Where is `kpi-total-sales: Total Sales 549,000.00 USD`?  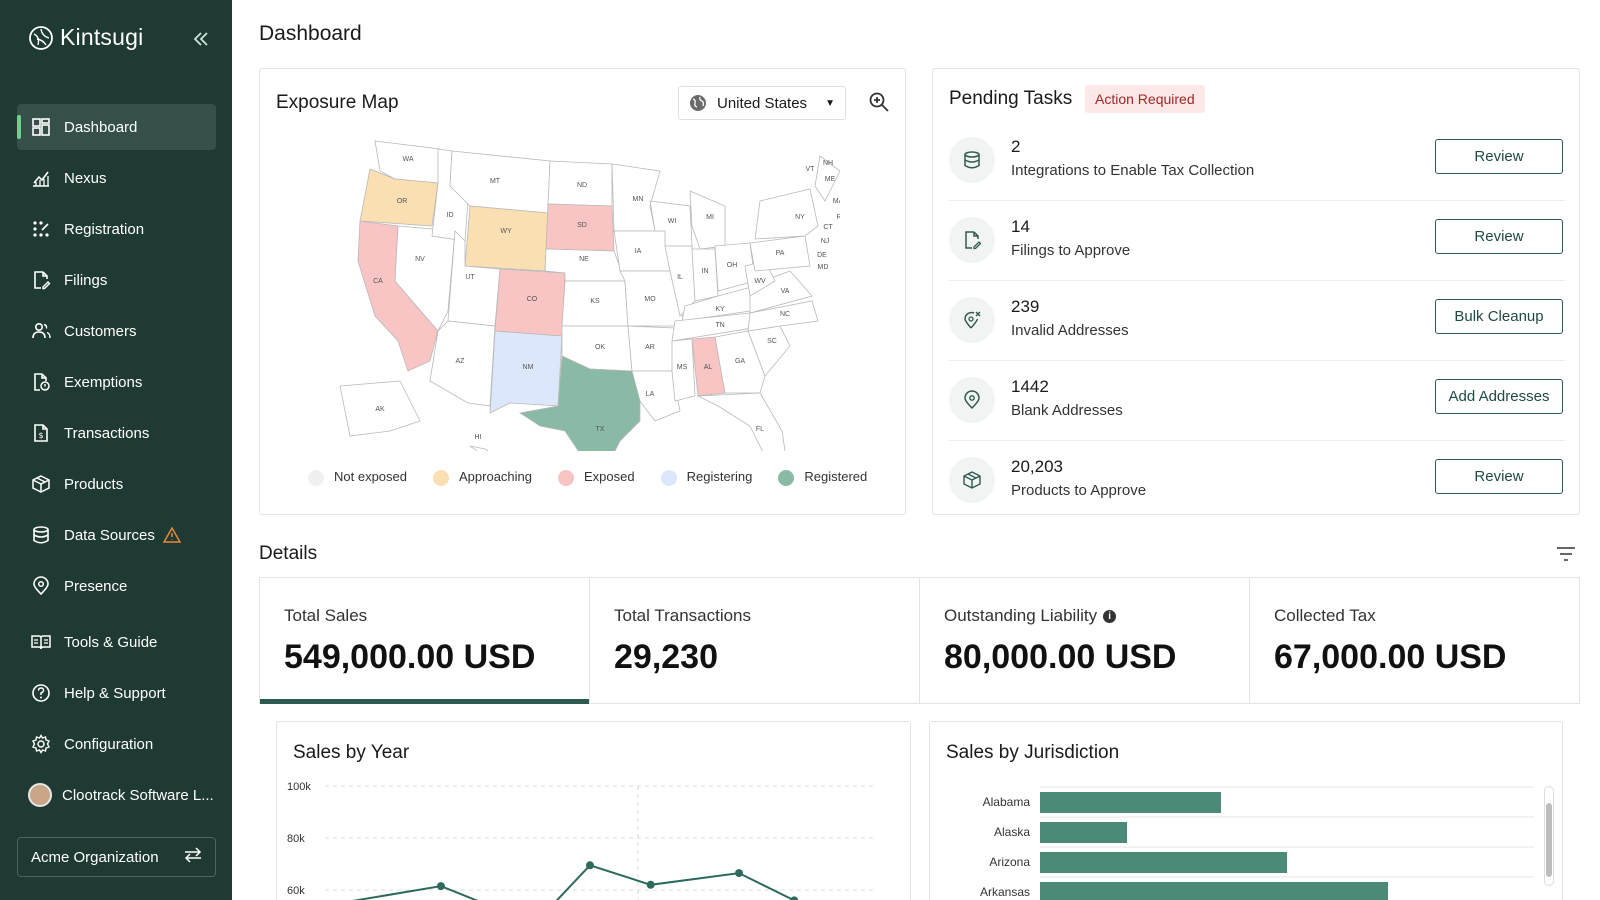
kpi-total-sales: Total Sales 549,000.00 USD is located at coordinates (425, 641).